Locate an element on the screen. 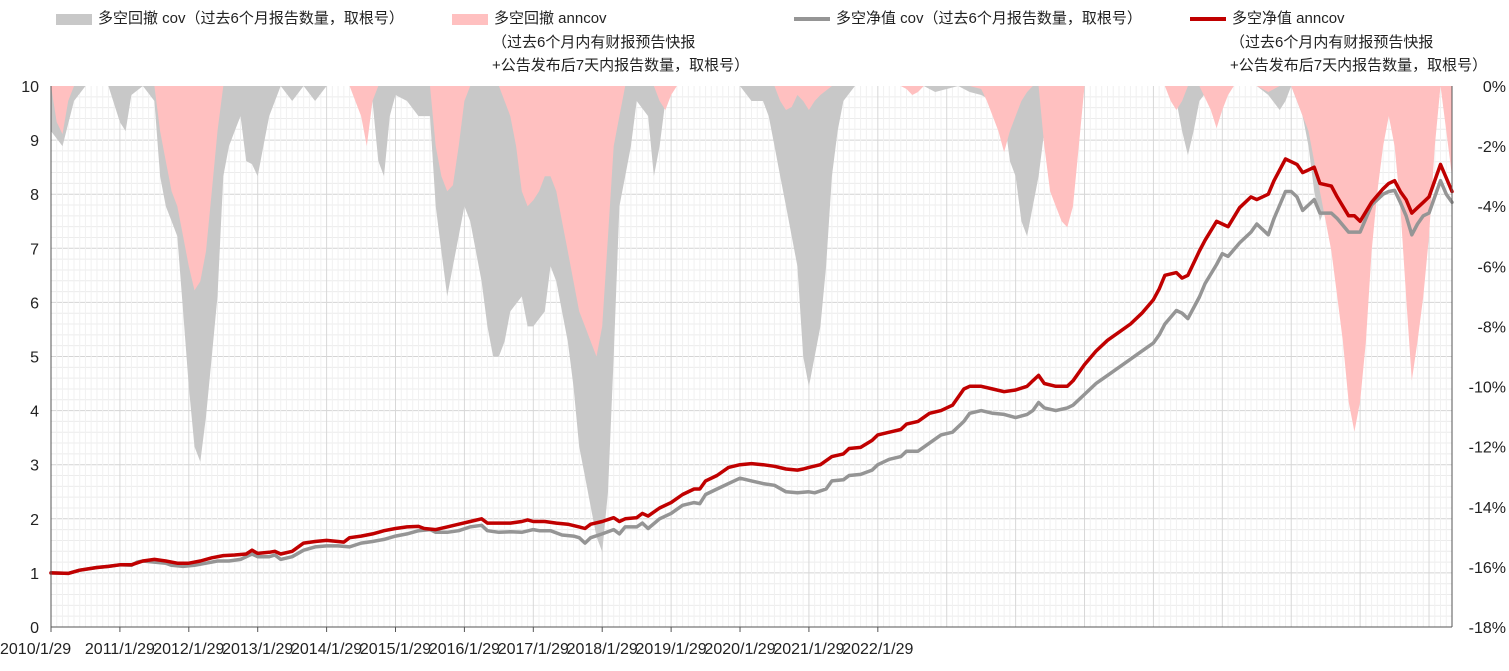  right-tick-label: -4% is located at coordinates (1492, 207).